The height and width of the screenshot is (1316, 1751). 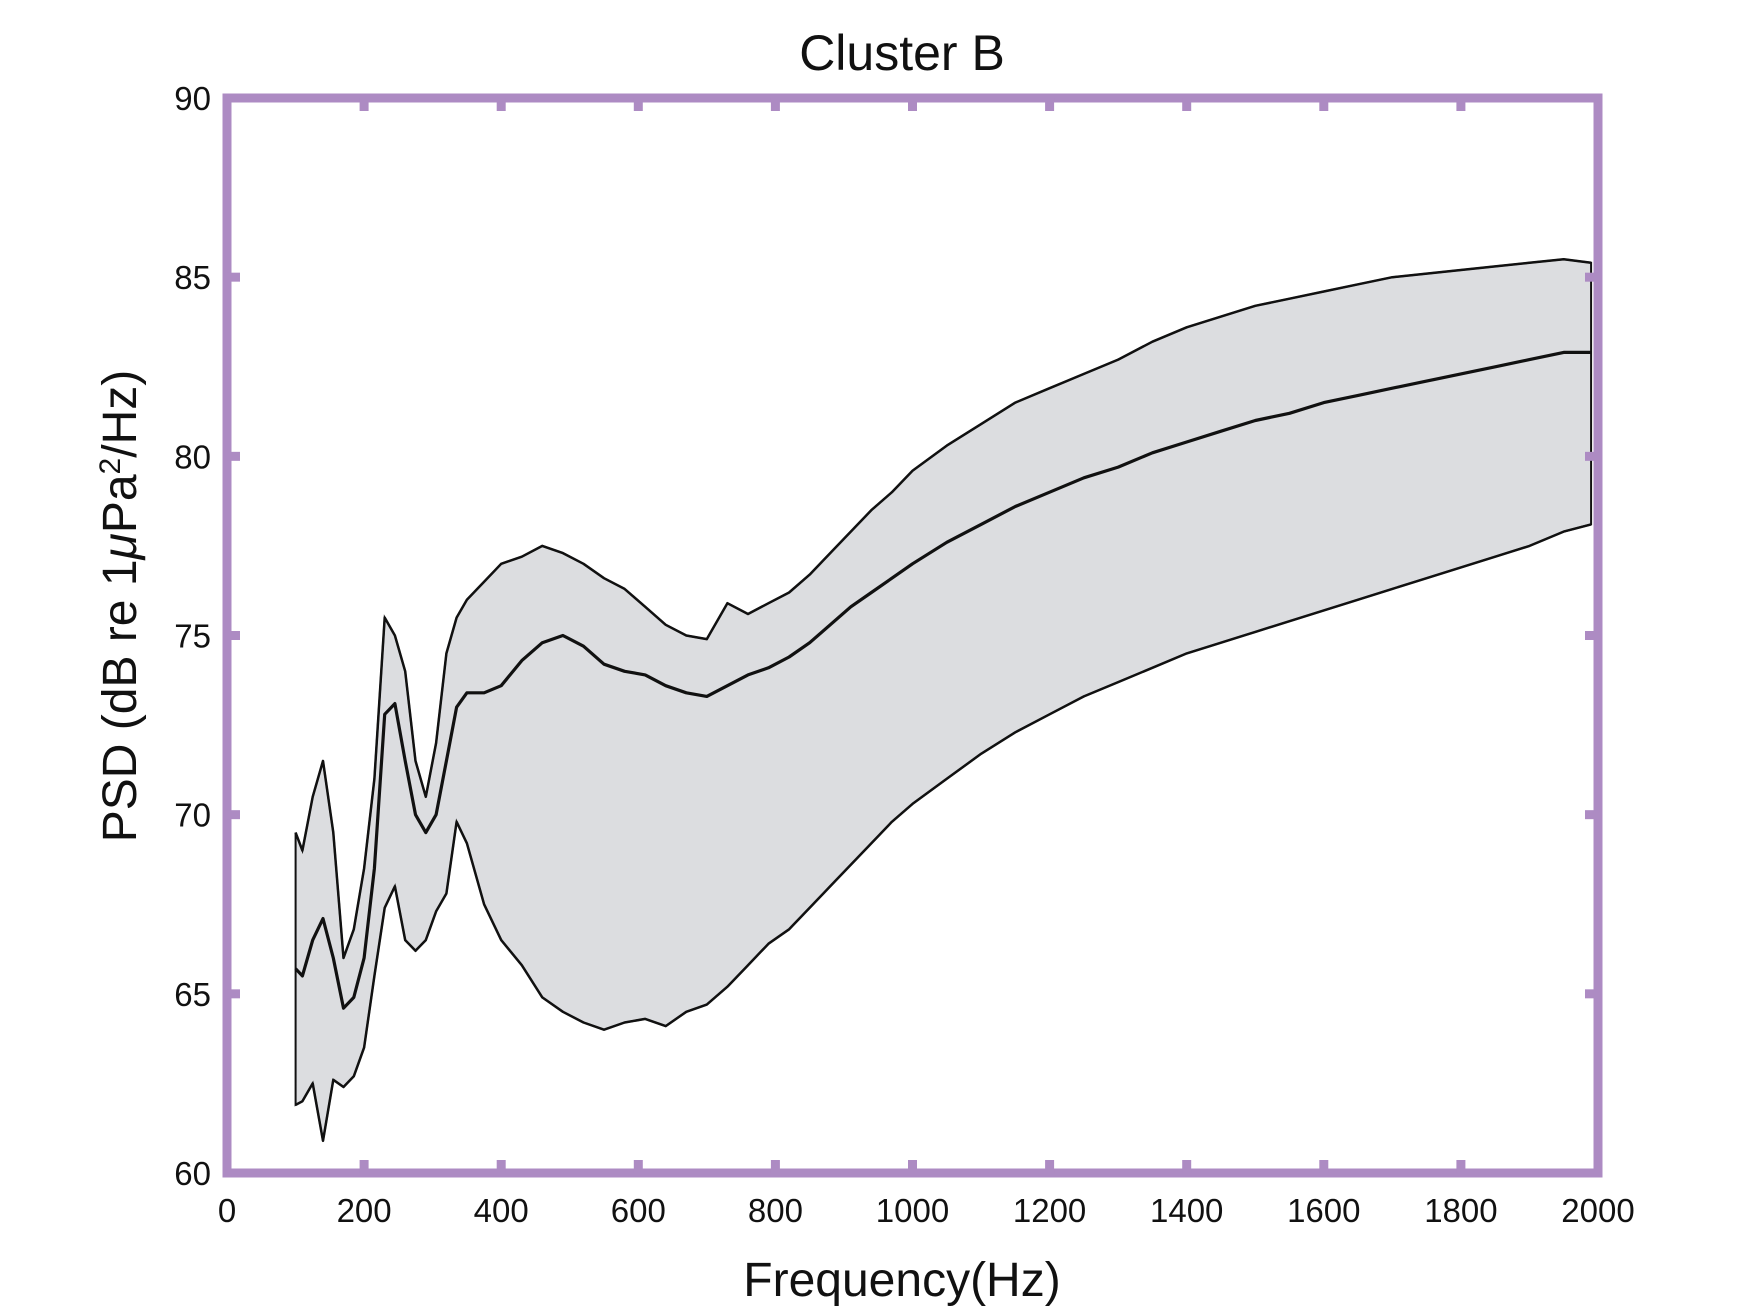 I want to click on x-tick-label: 400, so click(x=501, y=1210).